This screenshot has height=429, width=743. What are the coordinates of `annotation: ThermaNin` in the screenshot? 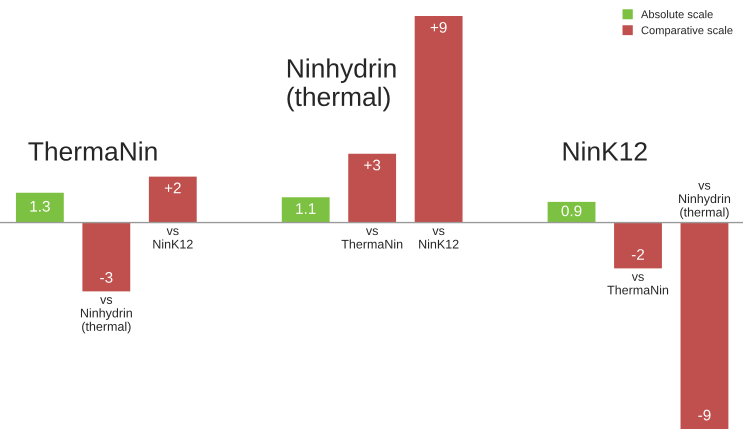 It's located at (92, 151).